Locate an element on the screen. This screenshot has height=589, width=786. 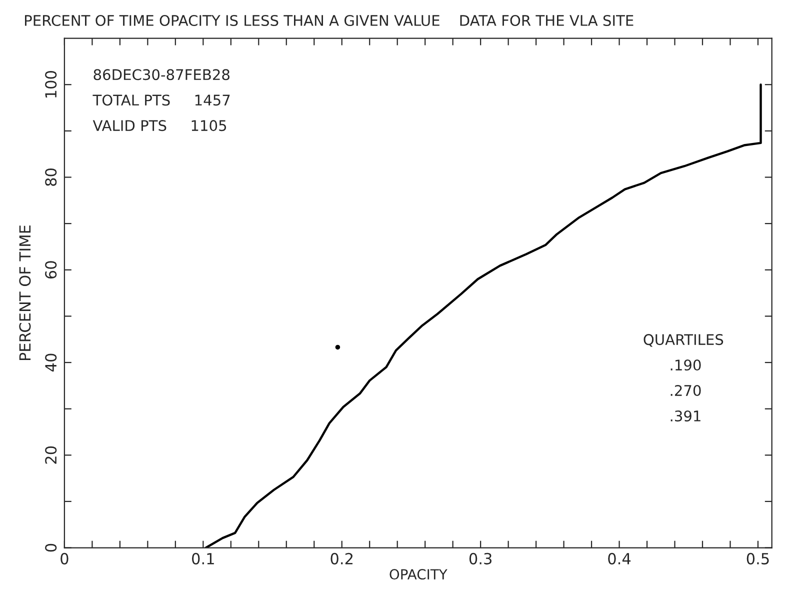
y-tick-label: 100 is located at coordinates (51, 84).